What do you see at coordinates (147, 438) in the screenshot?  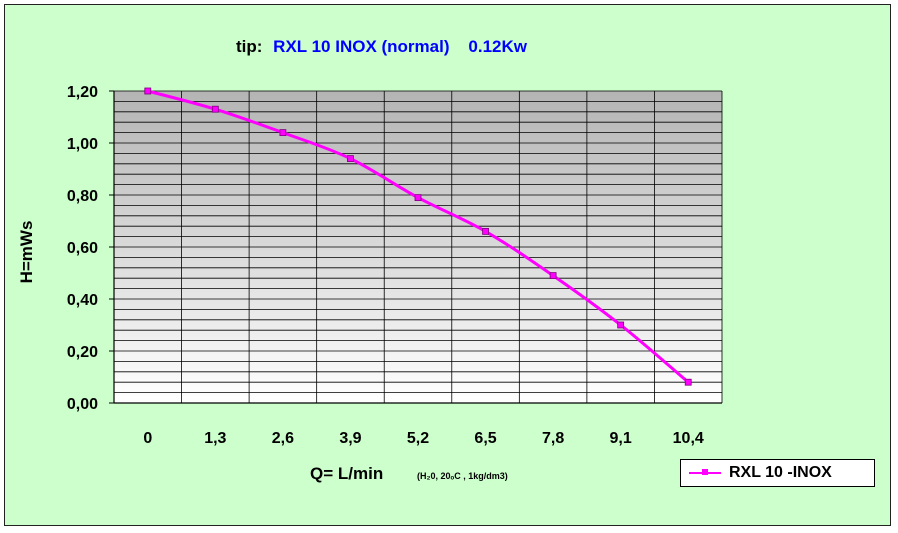 I see `x-tick-label: 0` at bounding box center [147, 438].